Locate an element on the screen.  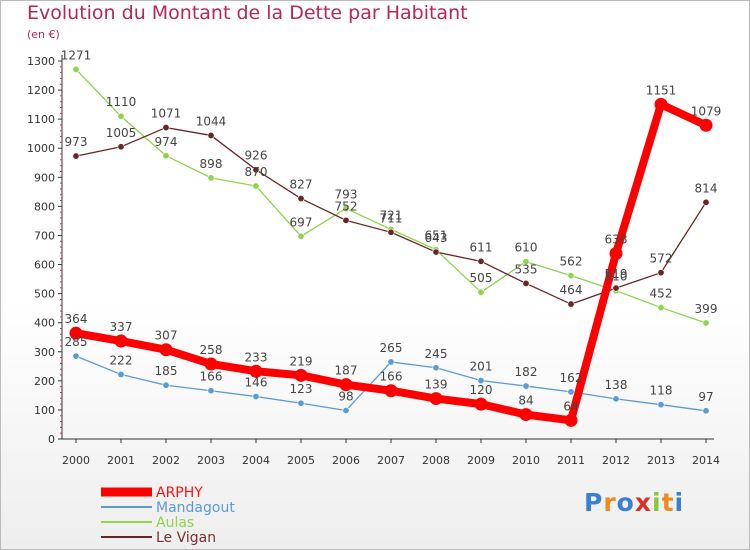
y-tick-label: 1100 is located at coordinates (41, 119).